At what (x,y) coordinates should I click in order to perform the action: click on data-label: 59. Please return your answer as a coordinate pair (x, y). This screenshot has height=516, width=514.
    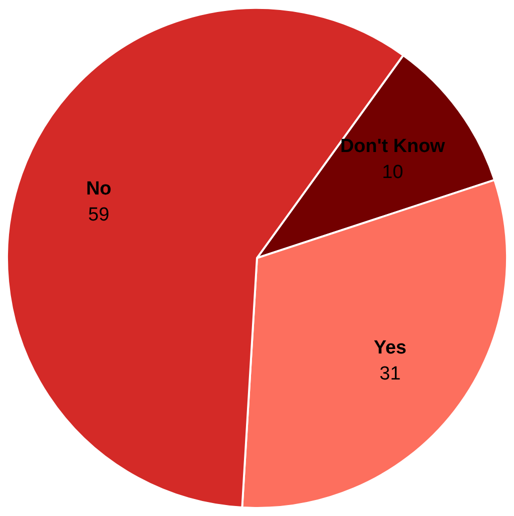
    Looking at the image, I should click on (99, 215).